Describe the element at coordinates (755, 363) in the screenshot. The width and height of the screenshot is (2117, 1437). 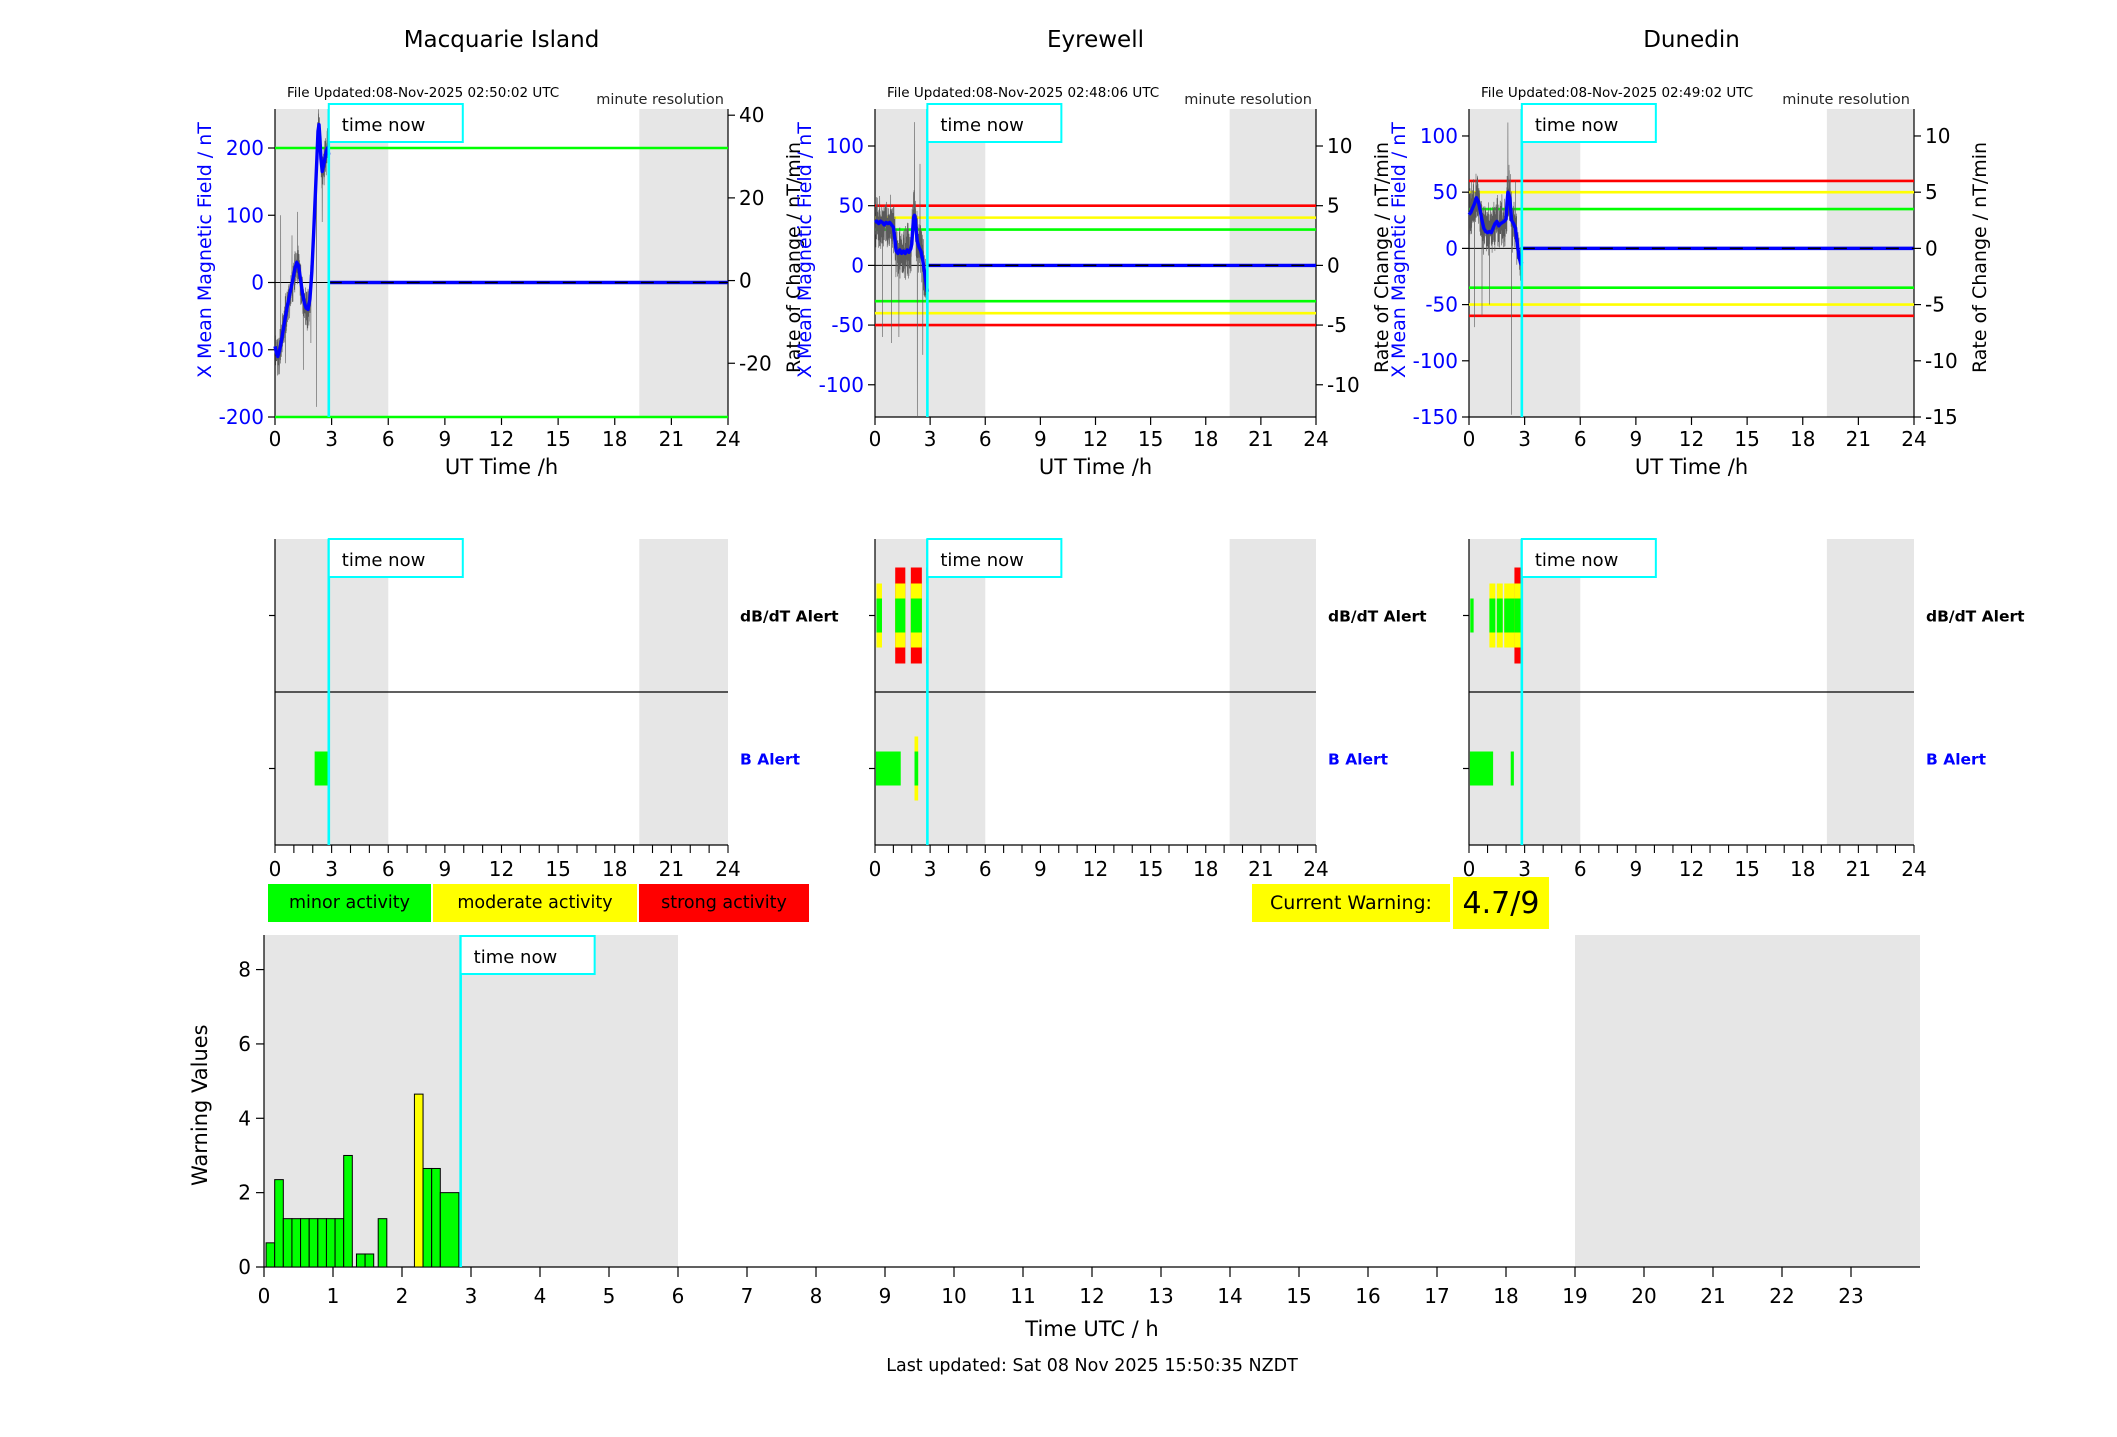
I see `right-tick-label: -20` at that location.